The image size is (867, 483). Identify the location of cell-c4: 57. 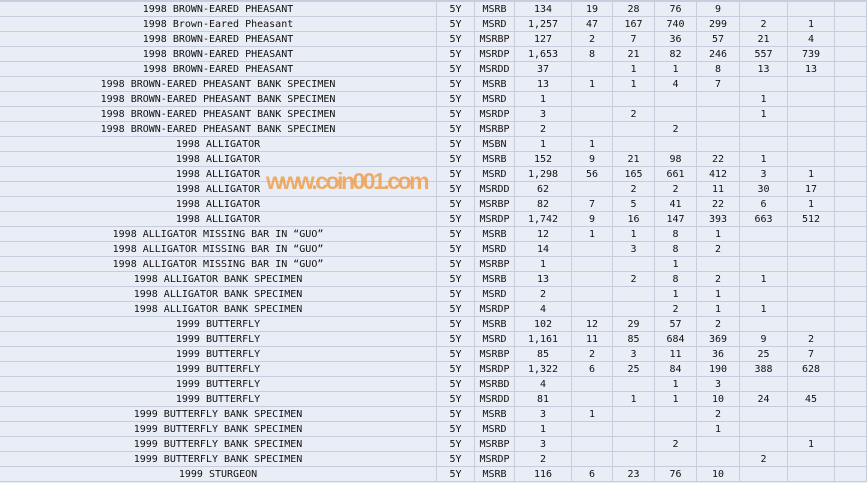
(718, 39).